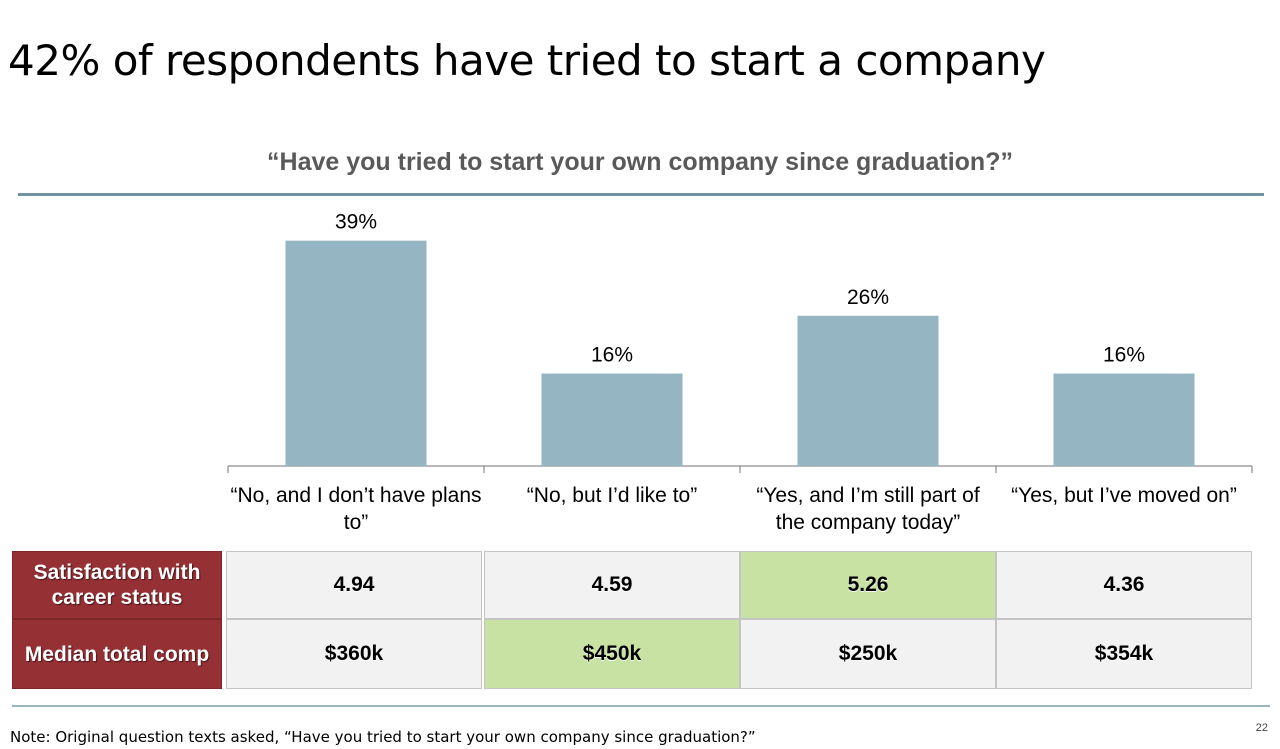  I want to click on table-cell: 4.59, so click(612, 585).